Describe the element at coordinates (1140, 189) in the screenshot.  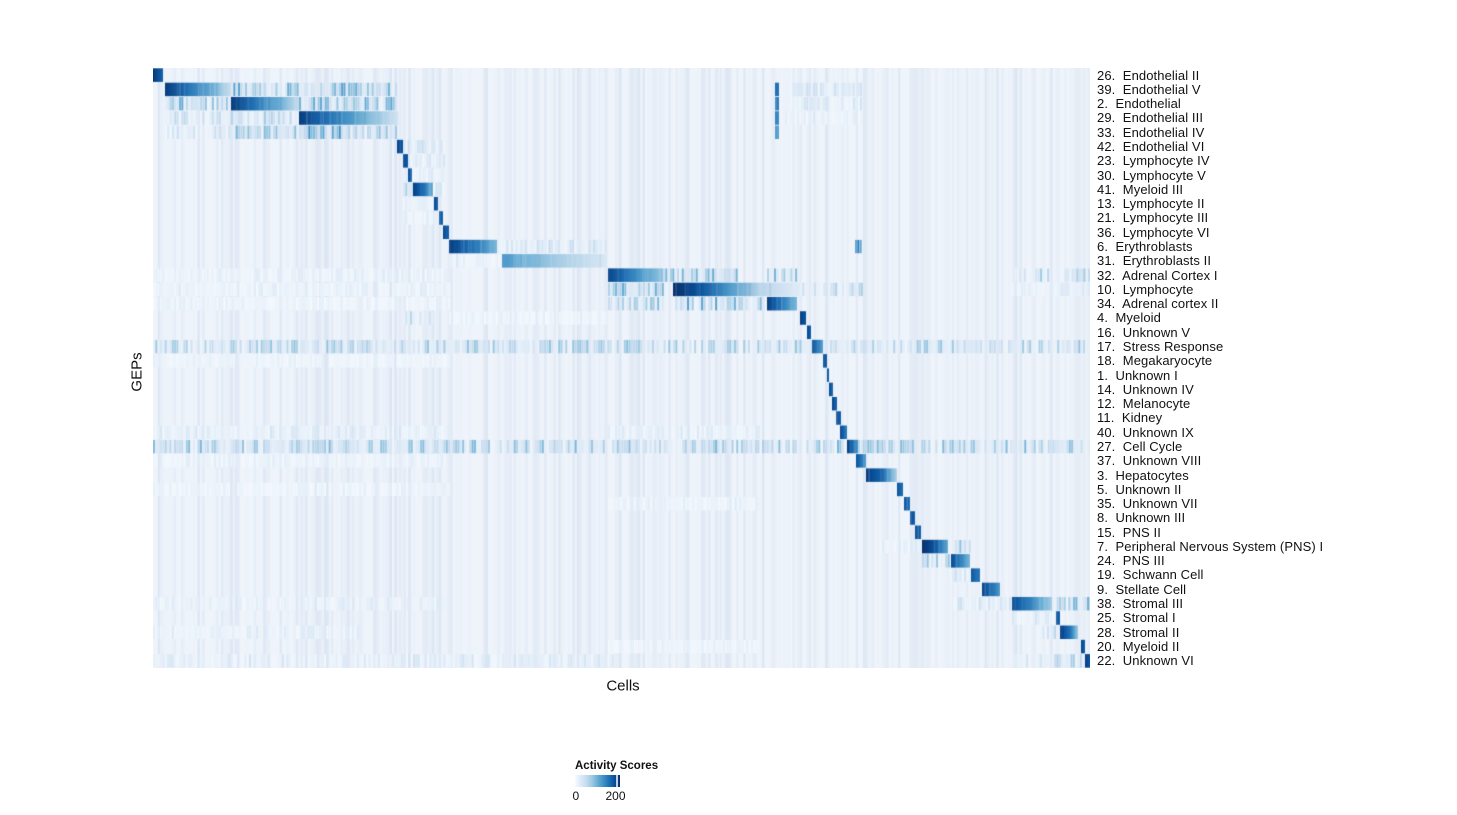
I see `gep-row-label: 41. Myeloid III` at that location.